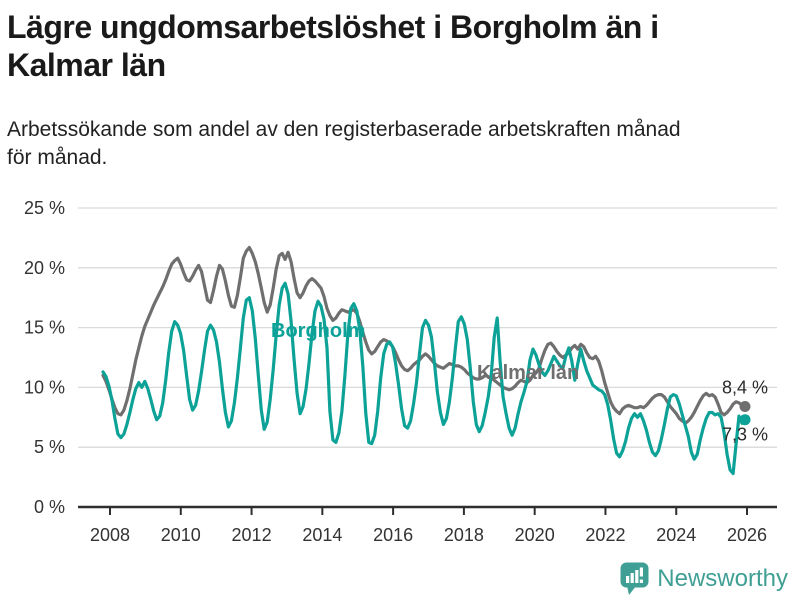 This screenshot has height=600, width=800. I want to click on x-axis-label-2010: 2010, so click(181, 535).